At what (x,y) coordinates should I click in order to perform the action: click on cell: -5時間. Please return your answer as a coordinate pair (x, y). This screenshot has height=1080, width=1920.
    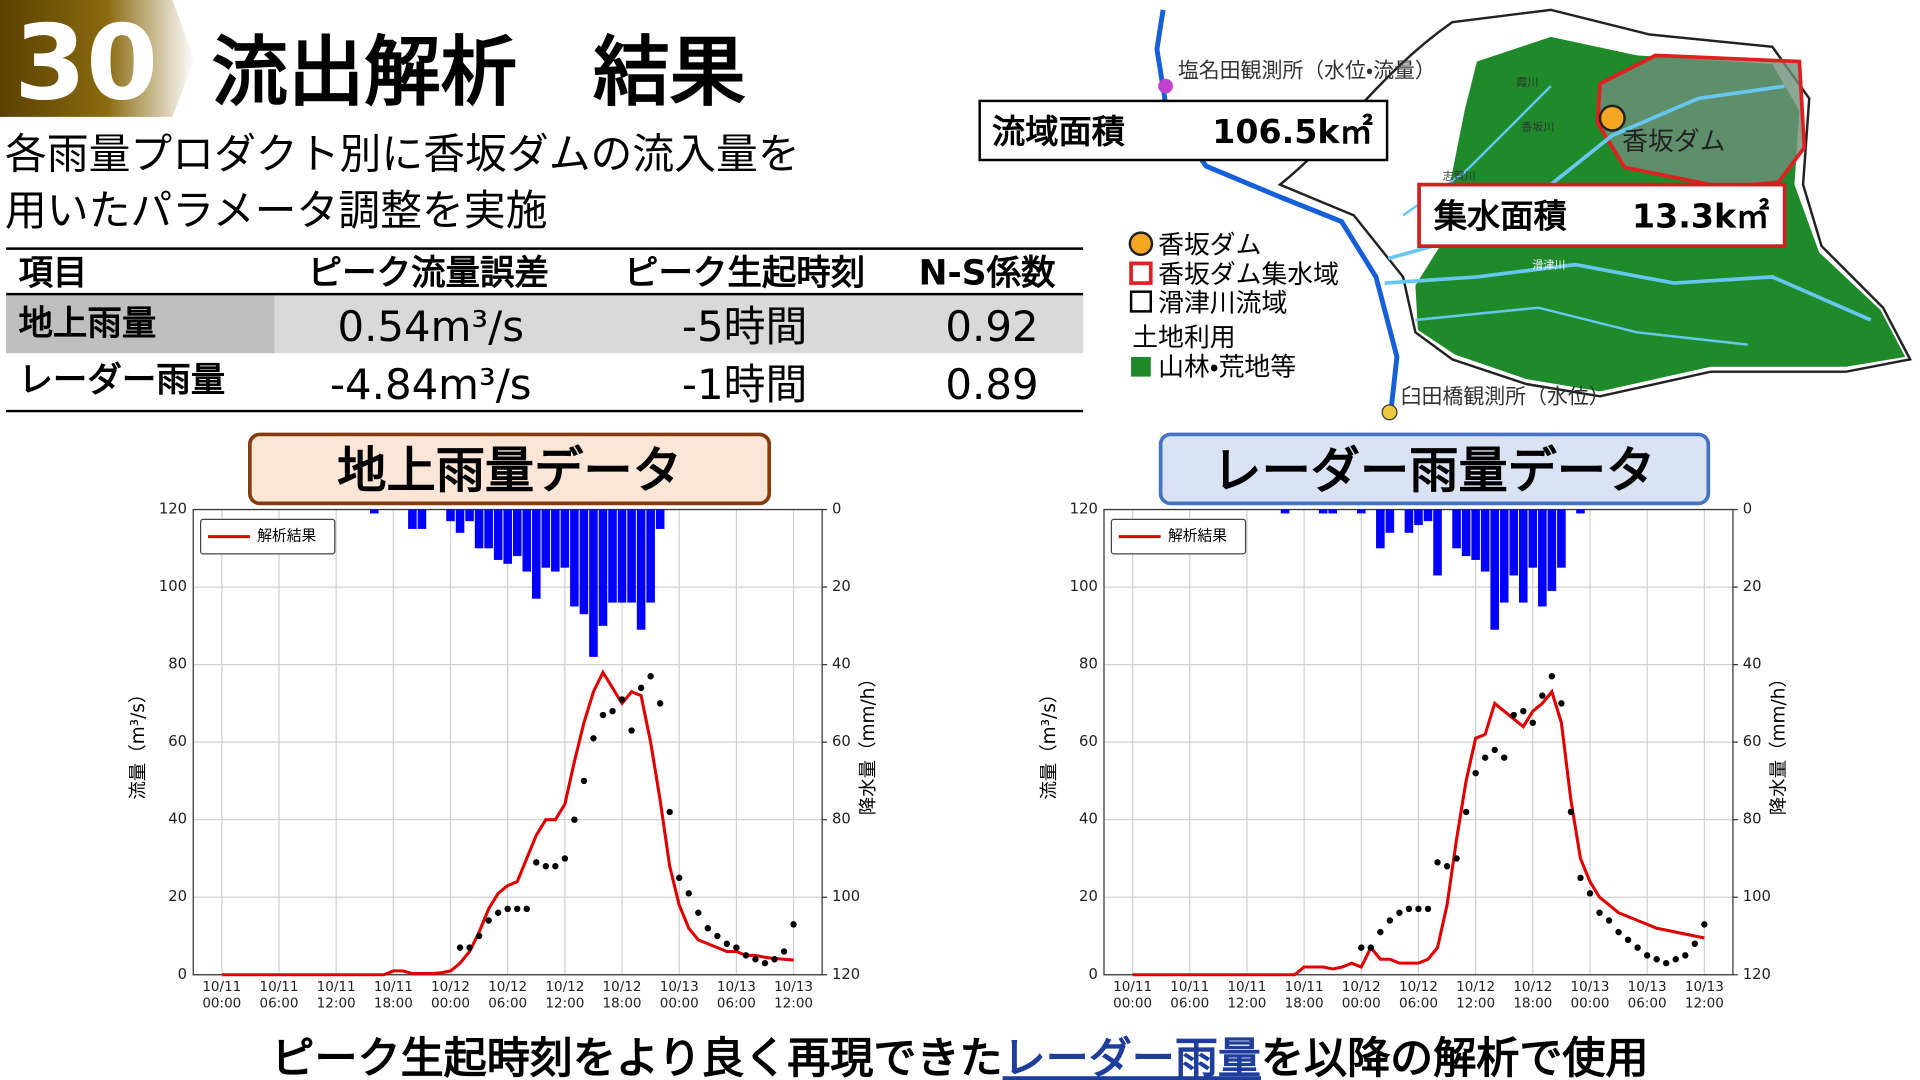
    Looking at the image, I should click on (744, 326).